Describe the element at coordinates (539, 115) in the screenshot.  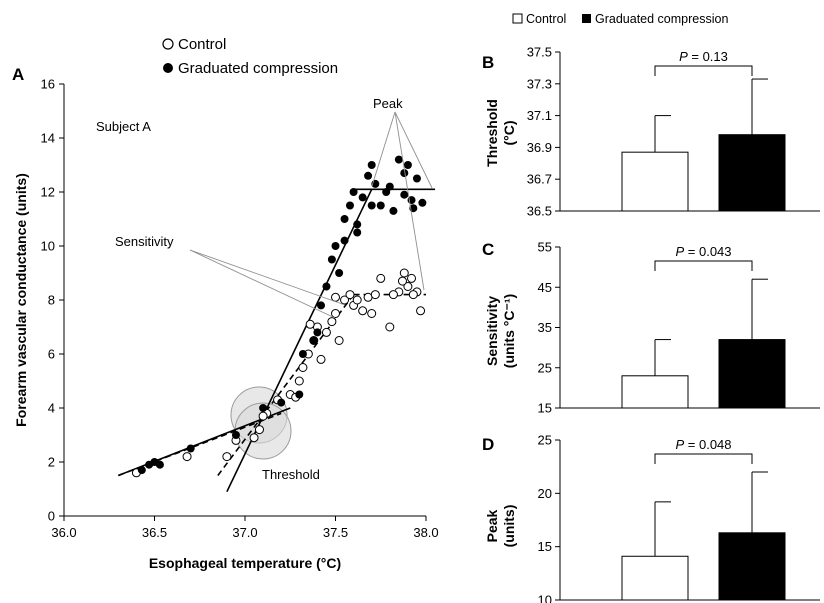
I see `y-tick-label: 37.1` at that location.